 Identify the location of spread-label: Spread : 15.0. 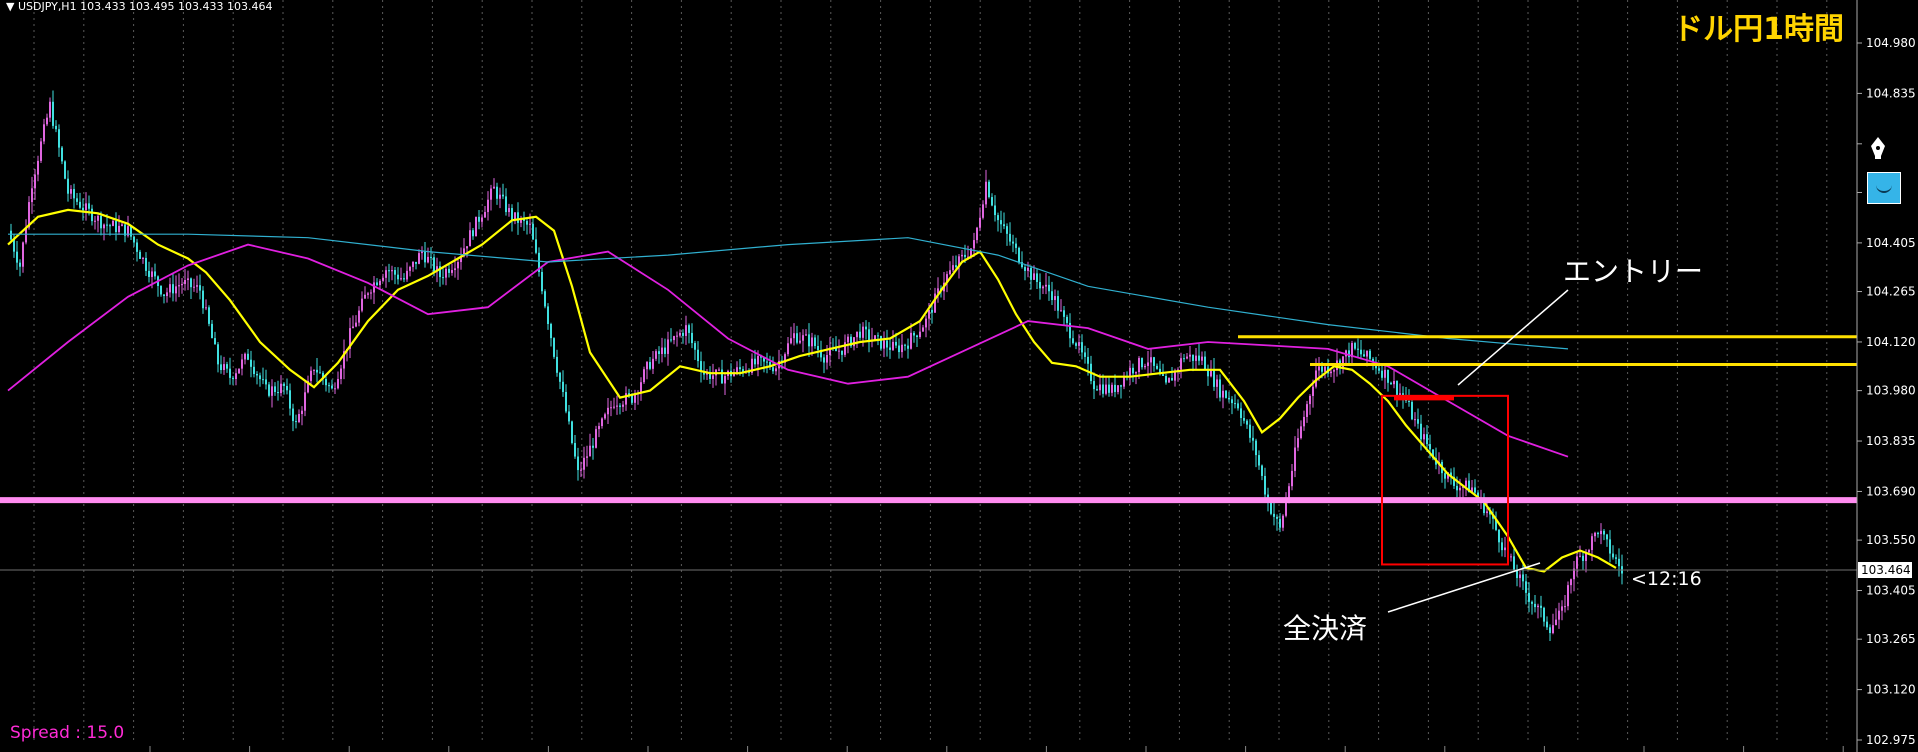
(67, 733).